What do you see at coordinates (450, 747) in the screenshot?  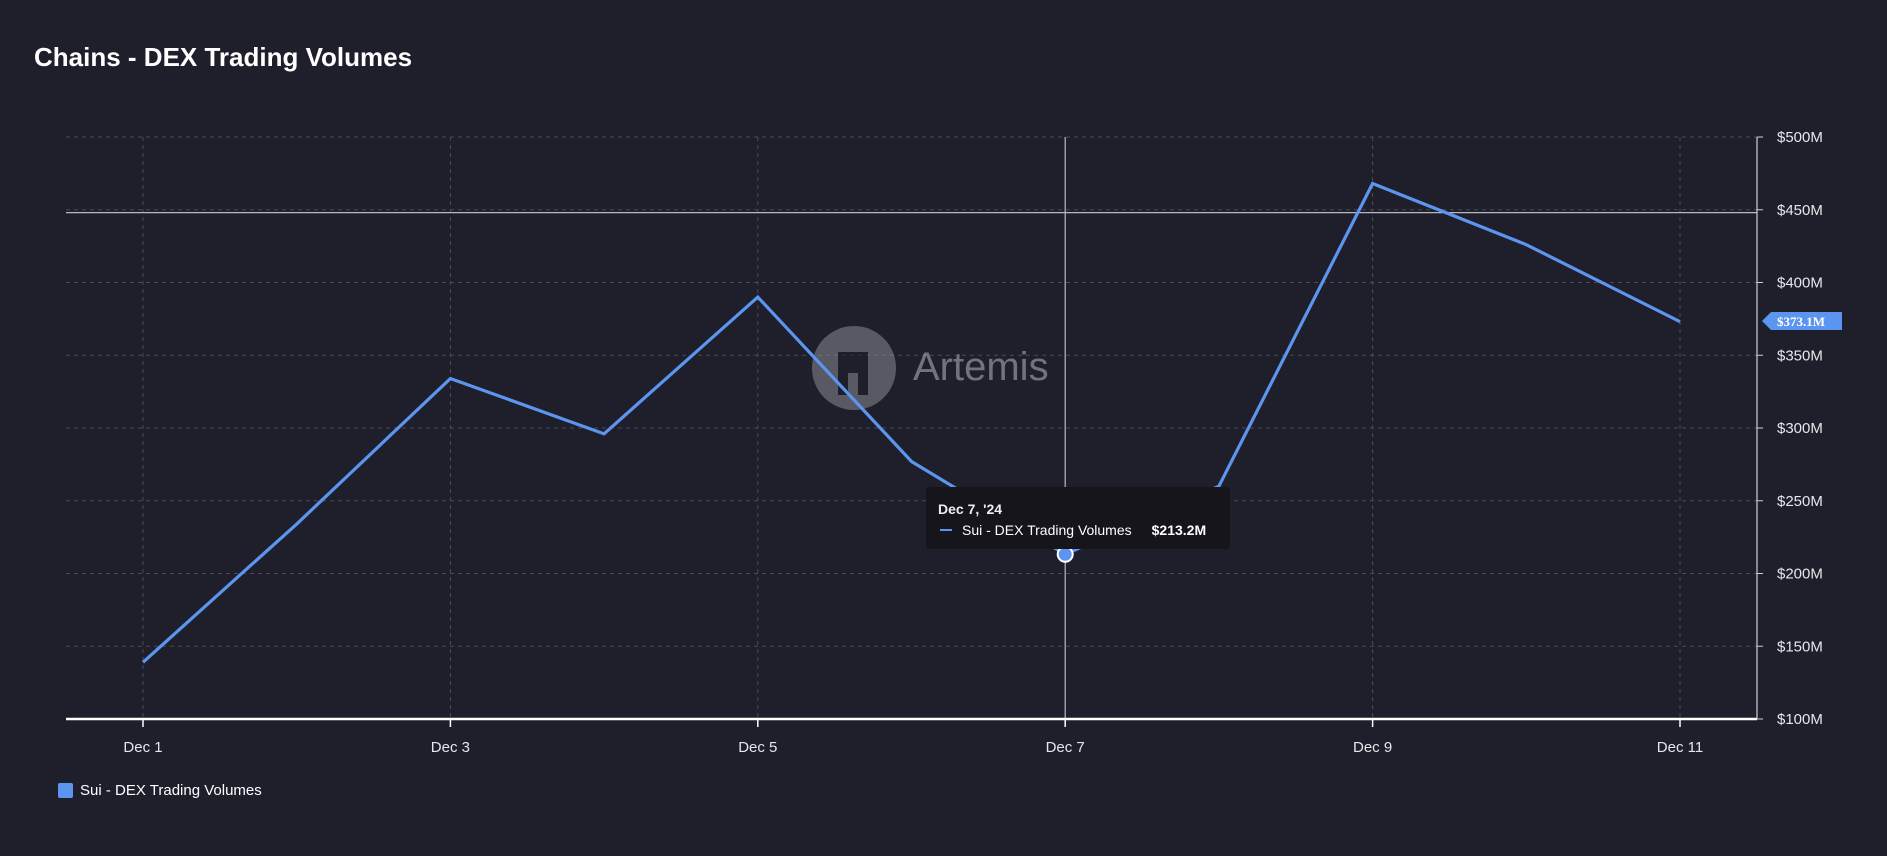 I see `x-tick-label: Dec 3` at bounding box center [450, 747].